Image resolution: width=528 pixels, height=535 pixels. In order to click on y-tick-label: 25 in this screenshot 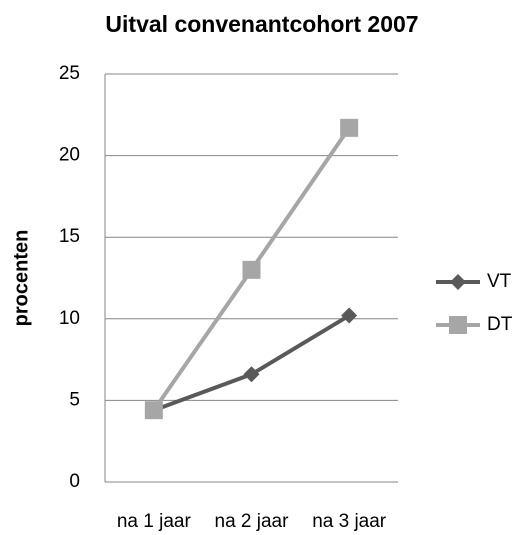, I will do `click(69, 73)`.